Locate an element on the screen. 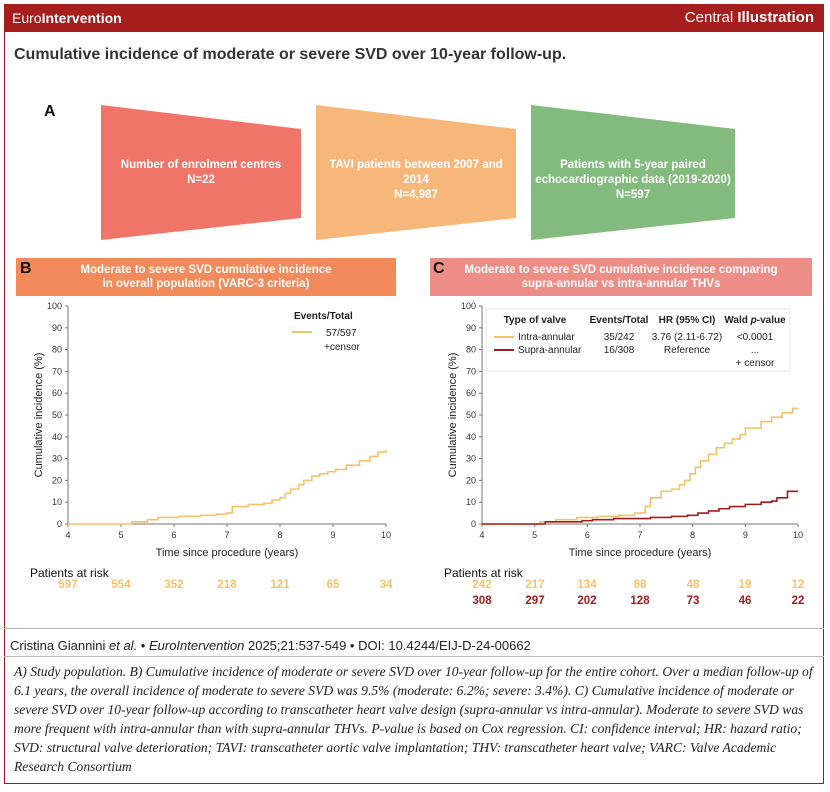 The width and height of the screenshot is (830, 792). chart-c-x-tick-label: 6 is located at coordinates (587, 535).